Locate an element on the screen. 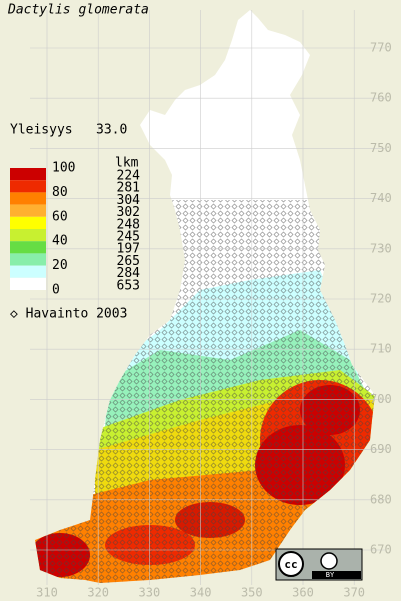  class-count: 224 is located at coordinates (129, 176).